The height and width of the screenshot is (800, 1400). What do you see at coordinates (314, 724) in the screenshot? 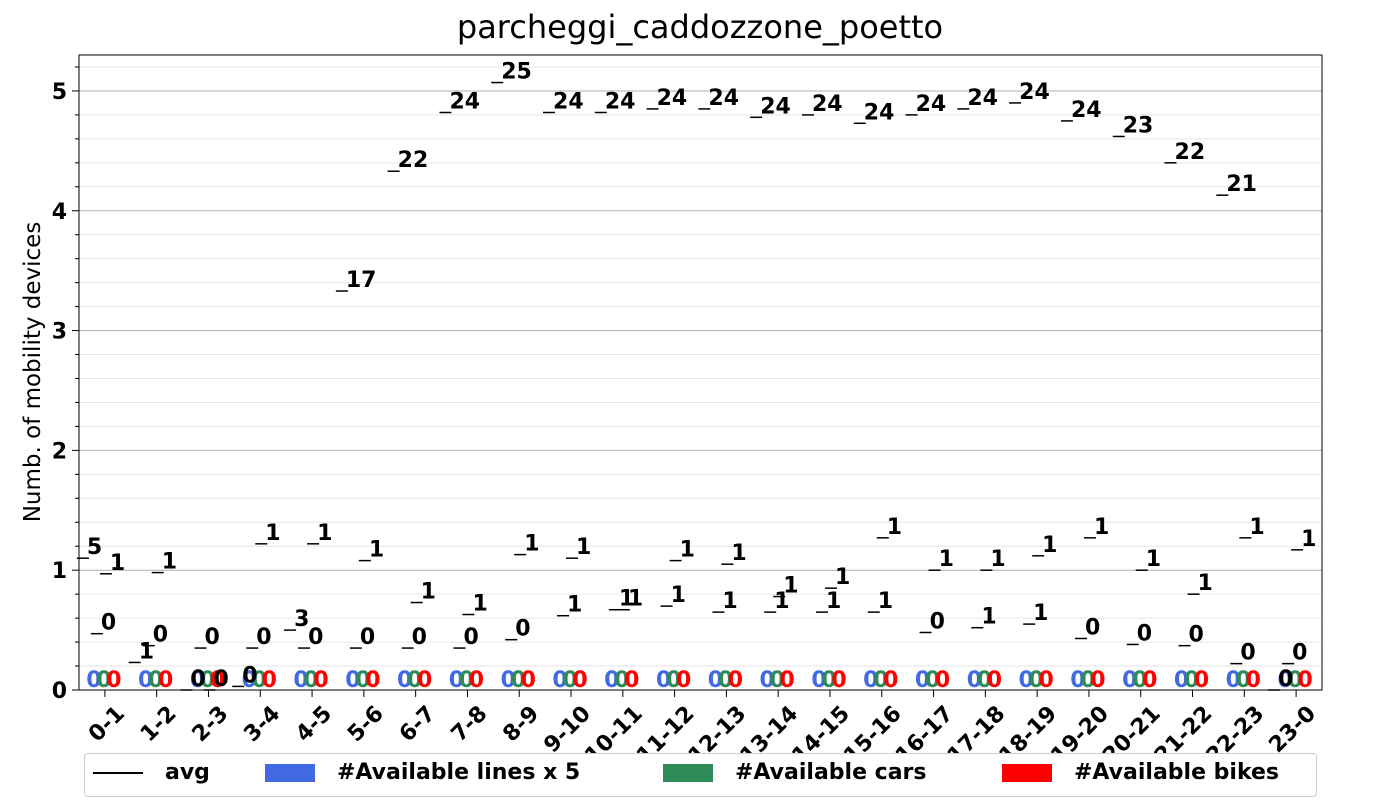
I see `x-tick-label: 4-5` at bounding box center [314, 724].